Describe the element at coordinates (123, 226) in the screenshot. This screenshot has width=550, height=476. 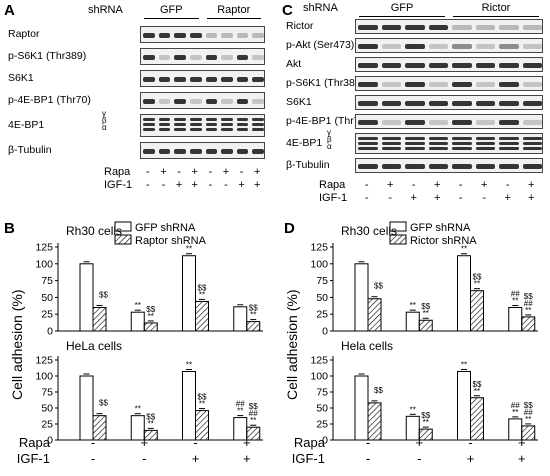
I see `legend-swatch-gfp` at that location.